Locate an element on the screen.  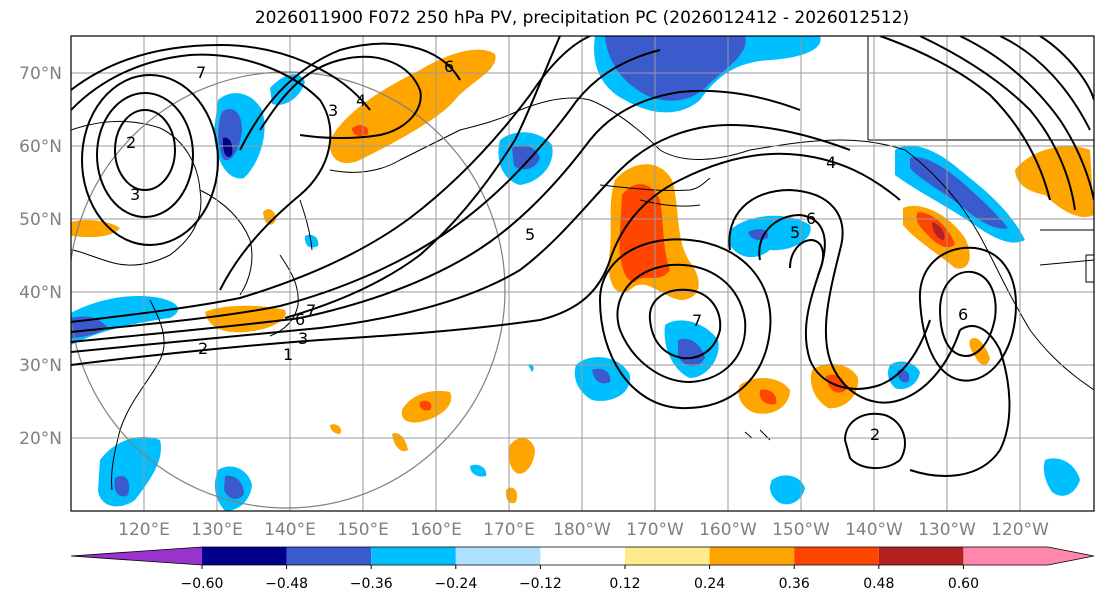
lon-label-180w: 180°W is located at coordinates (582, 530).